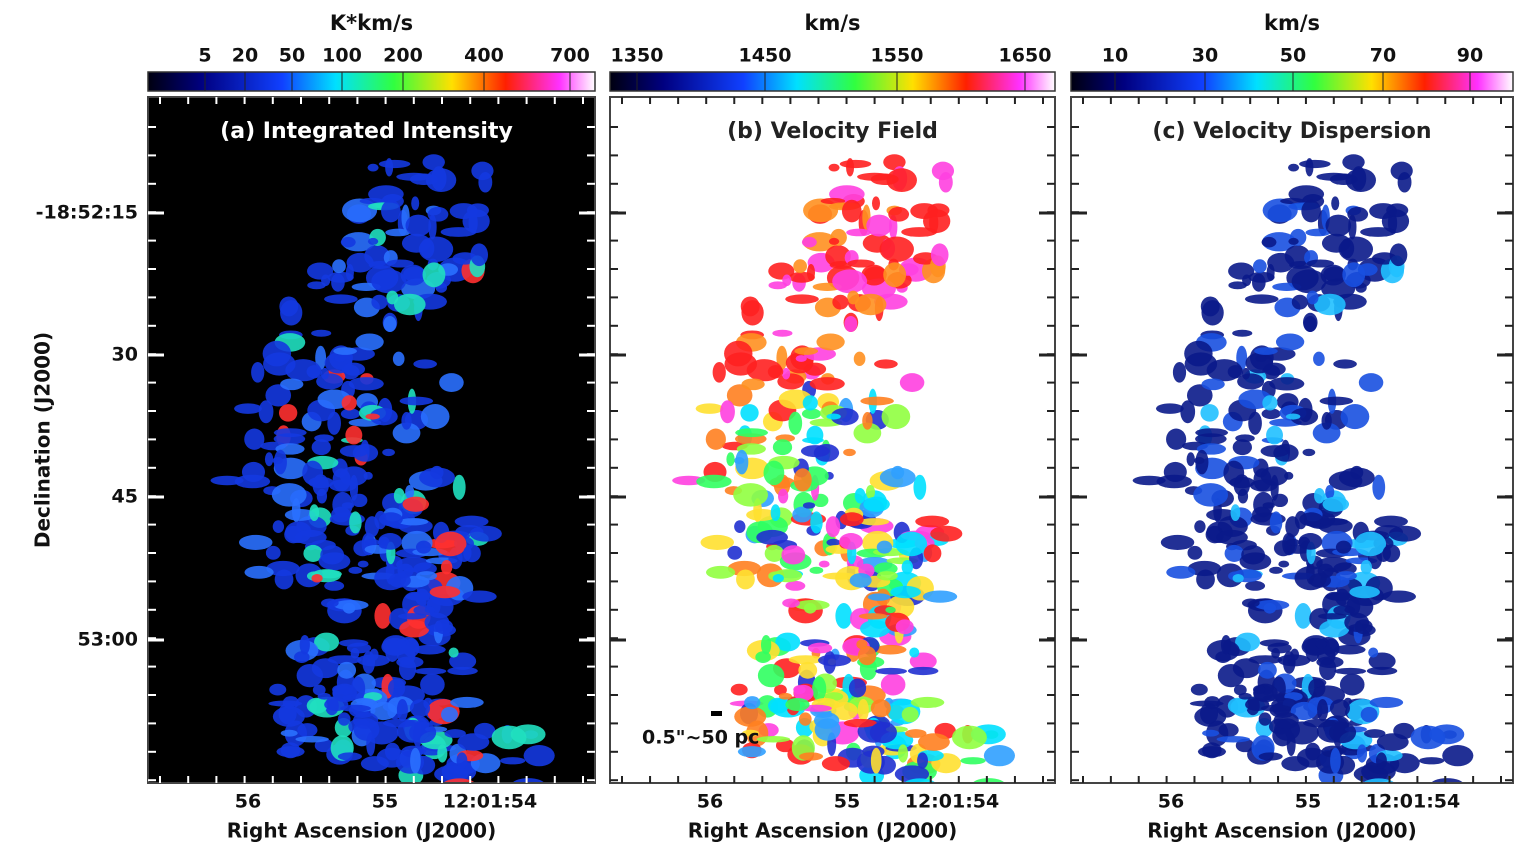 The height and width of the screenshot is (854, 1515). Describe the element at coordinates (1293, 56) in the screenshot. I see `colorbar-tick-label: 50` at that location.